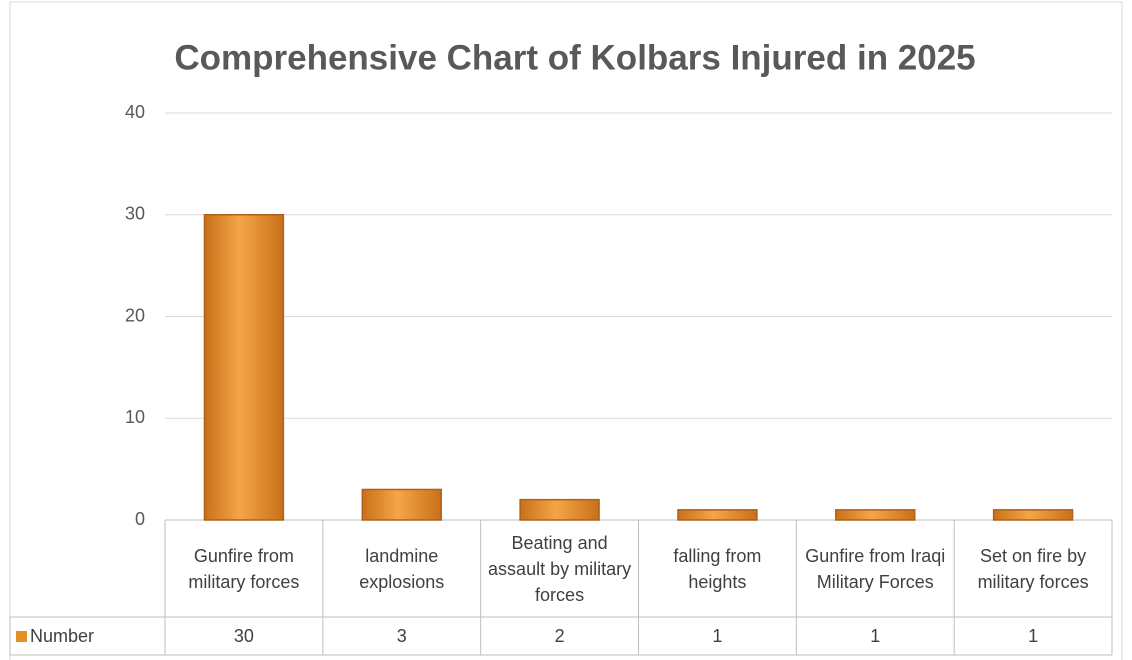 This screenshot has width=1132, height=660. I want to click on category-cell: Set on fire by military forces, so click(1033, 568).